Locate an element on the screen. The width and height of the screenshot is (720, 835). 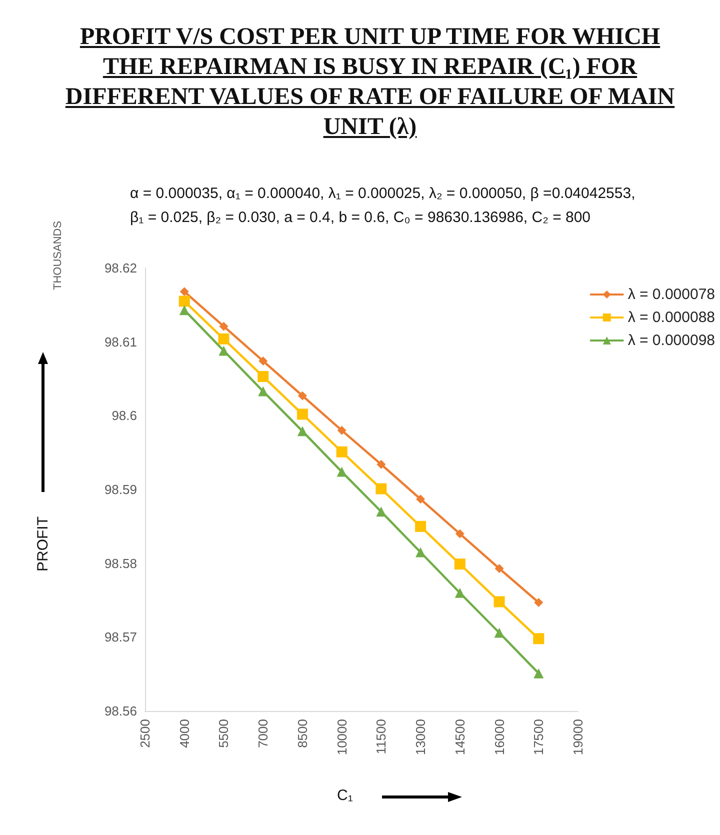
x-tick-label: 10000 is located at coordinates (342, 737).